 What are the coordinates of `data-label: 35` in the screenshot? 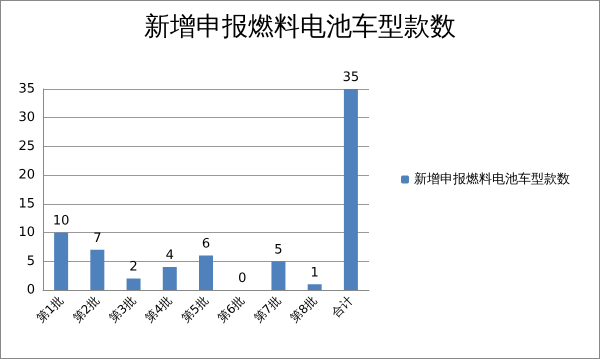 It's located at (351, 77).